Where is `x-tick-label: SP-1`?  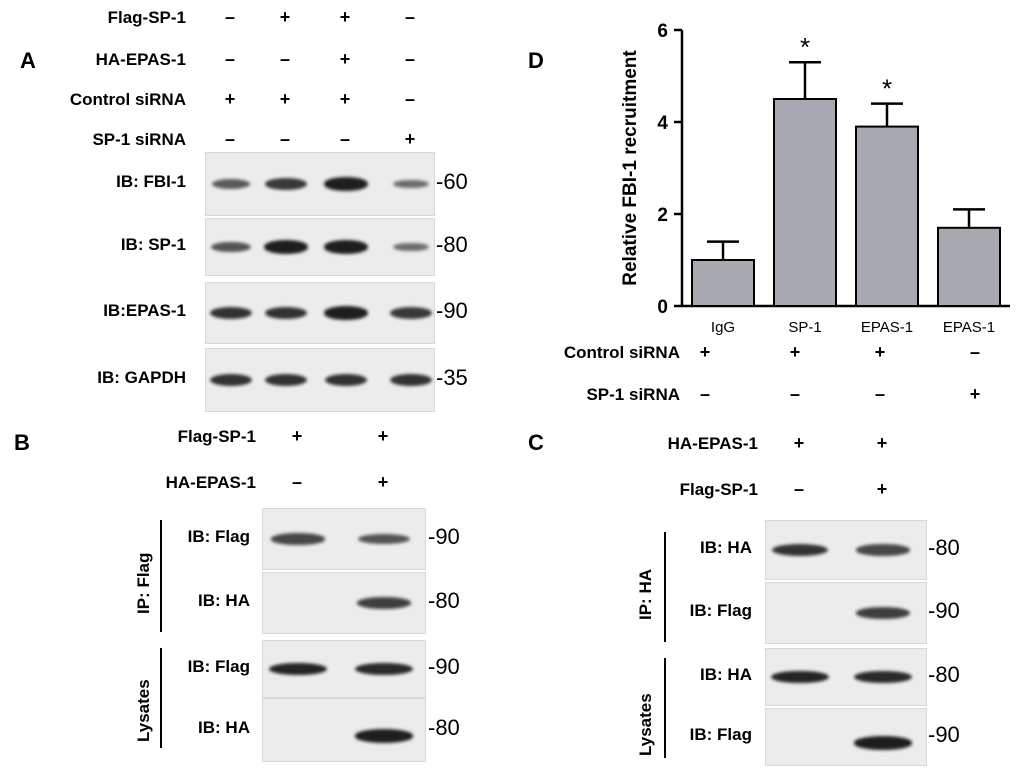 x-tick-label: SP-1 is located at coordinates (804, 327).